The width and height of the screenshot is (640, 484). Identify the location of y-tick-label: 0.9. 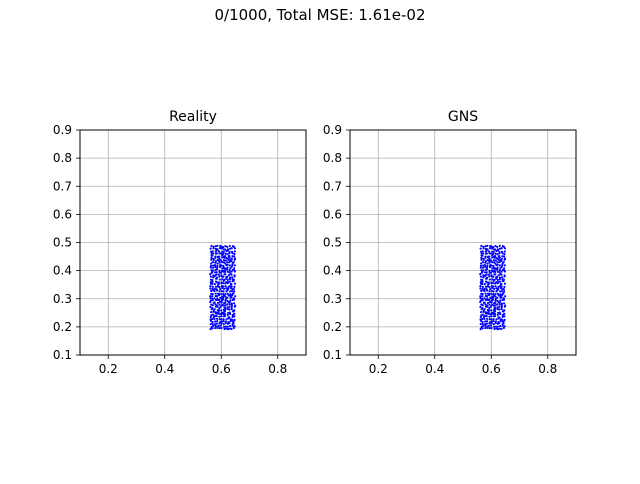
(332, 130).